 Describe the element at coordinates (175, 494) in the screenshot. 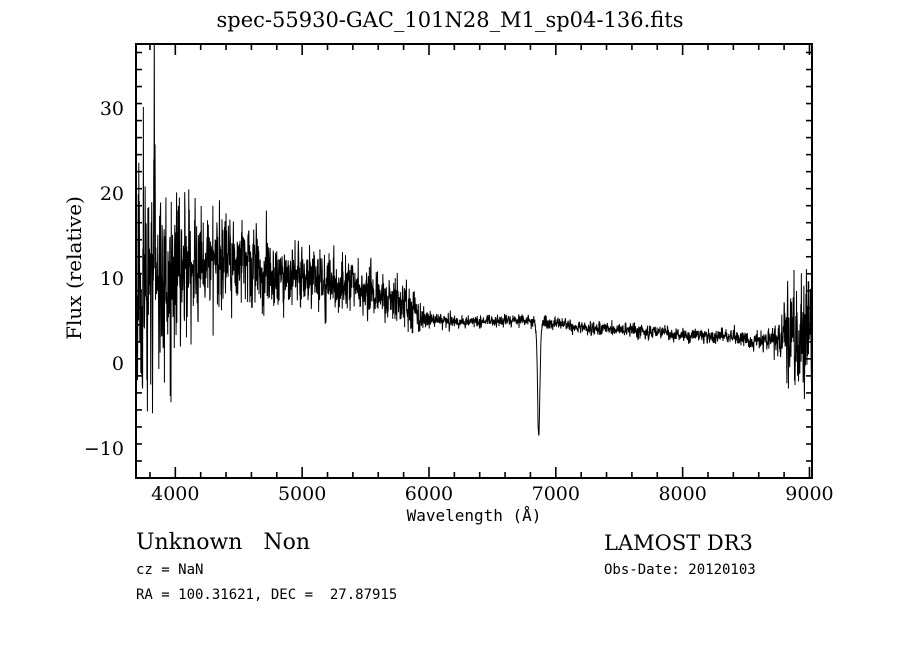

I see `x-tick-label: 4000` at that location.